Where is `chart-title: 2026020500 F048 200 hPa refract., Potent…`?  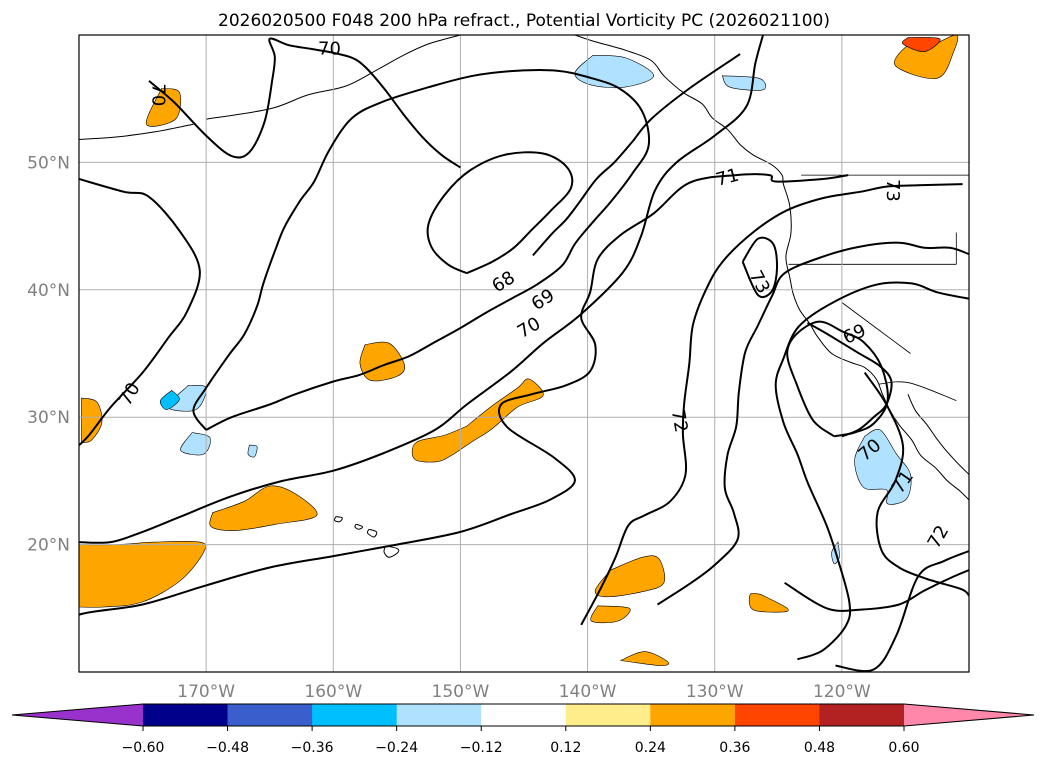
chart-title: 2026020500 F048 200 hPa refract., Potent… is located at coordinates (524, 21).